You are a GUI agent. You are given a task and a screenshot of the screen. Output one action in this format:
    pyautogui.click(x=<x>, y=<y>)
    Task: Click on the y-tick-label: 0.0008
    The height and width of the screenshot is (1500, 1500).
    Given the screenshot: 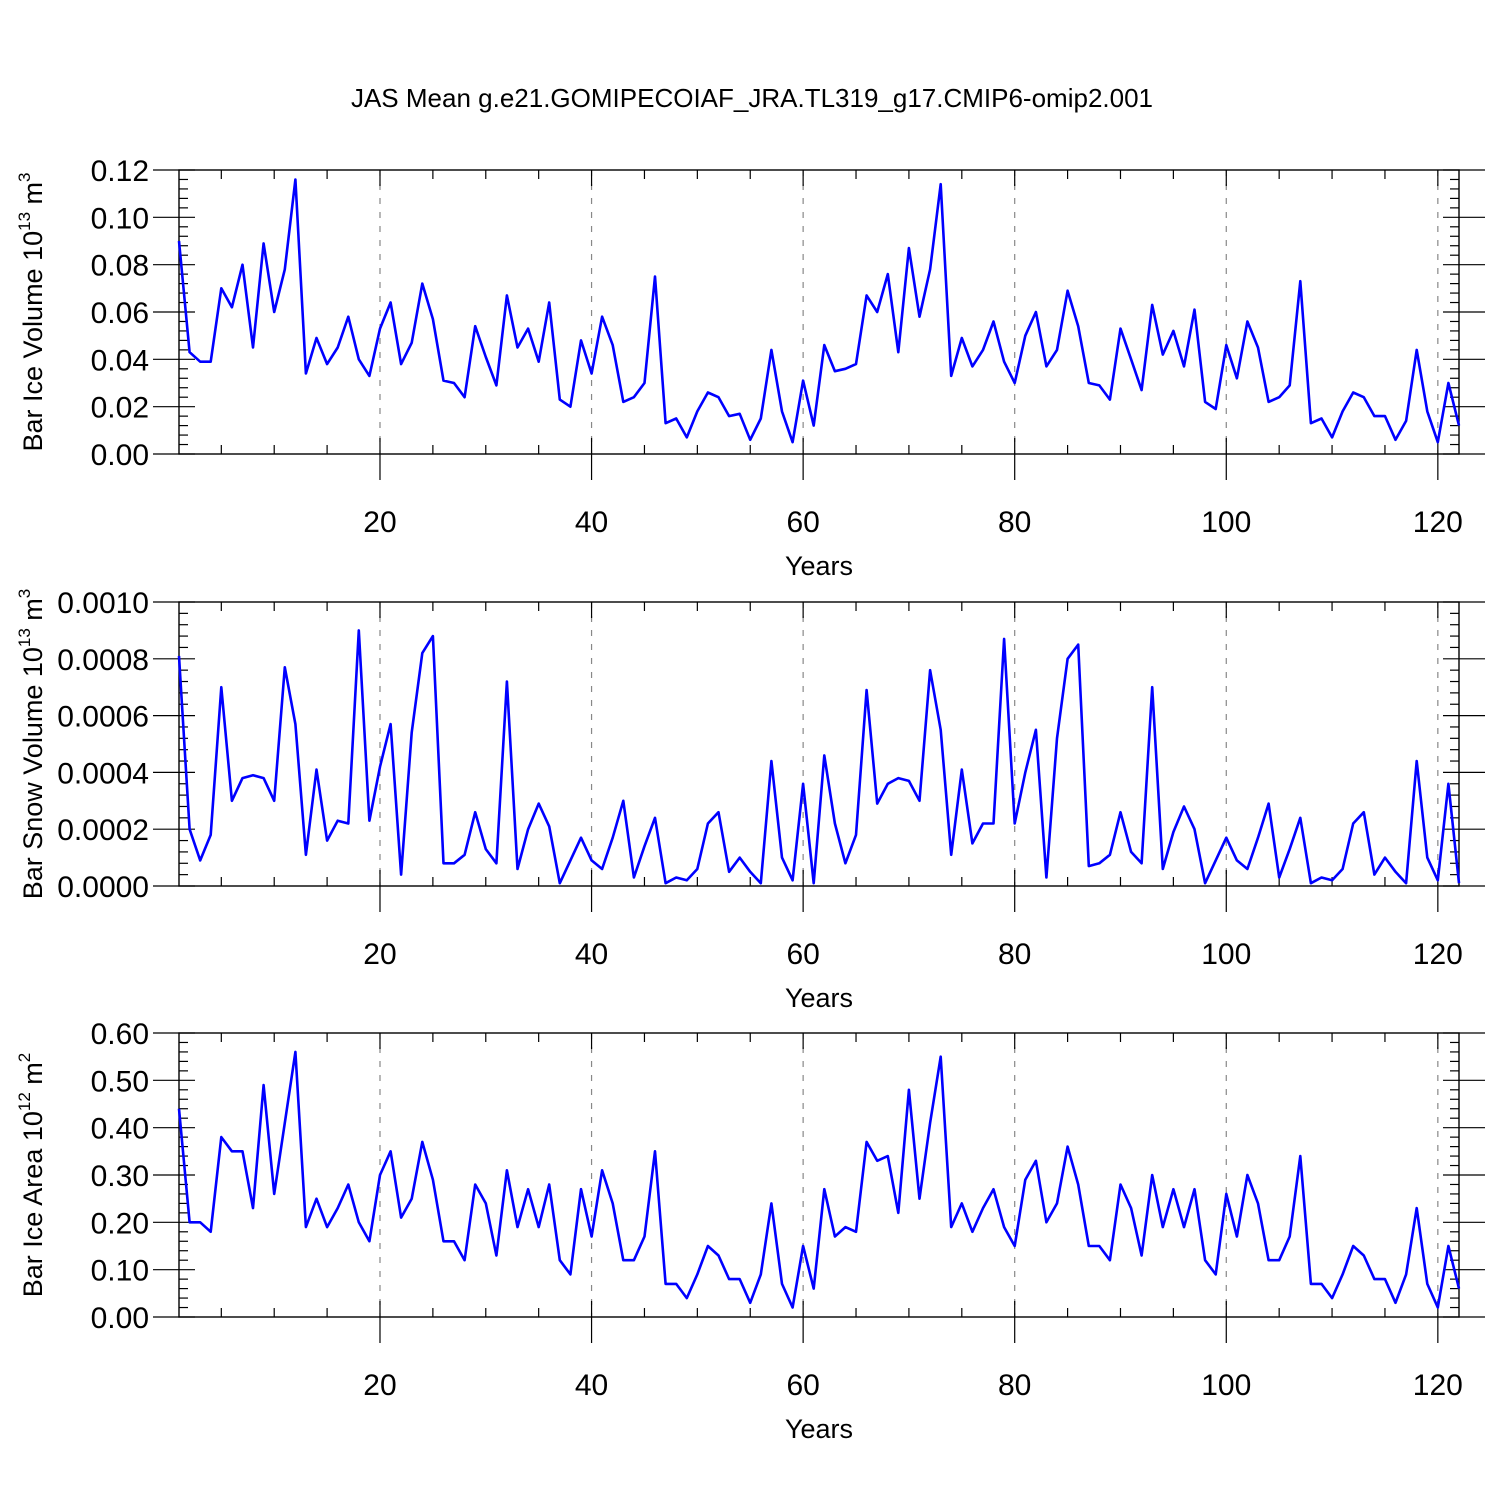 What is the action you would take?
    pyautogui.click(x=103, y=660)
    